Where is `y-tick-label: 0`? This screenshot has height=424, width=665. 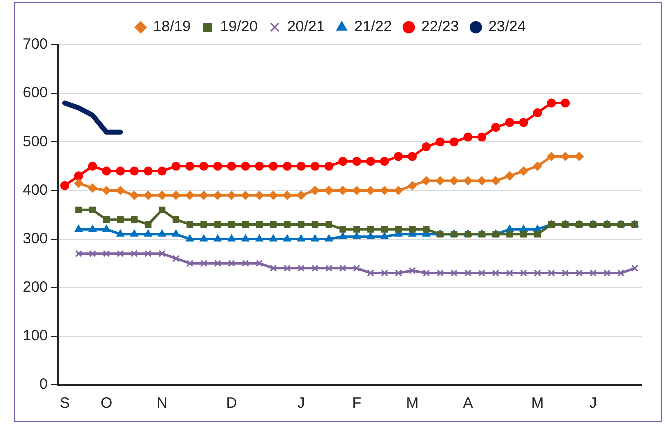 y-tick-label: 0 is located at coordinates (44, 385).